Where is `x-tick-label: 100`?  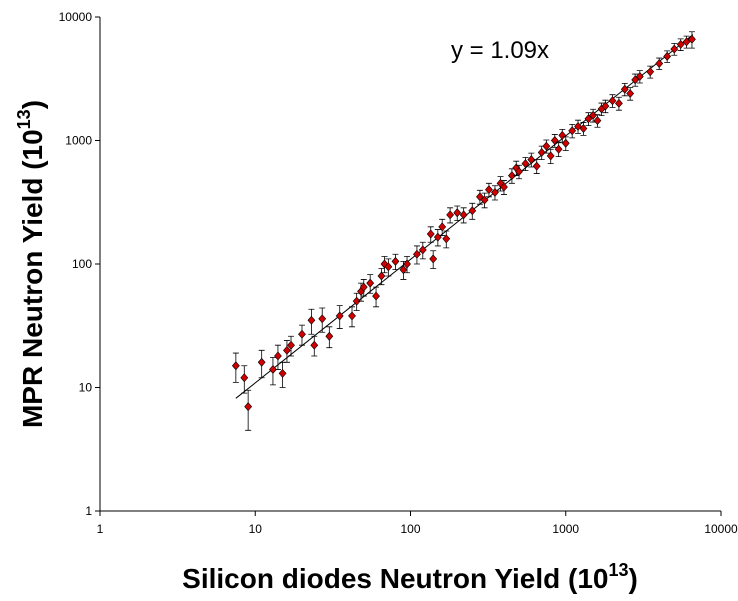 x-tick-label: 100 is located at coordinates (410, 529).